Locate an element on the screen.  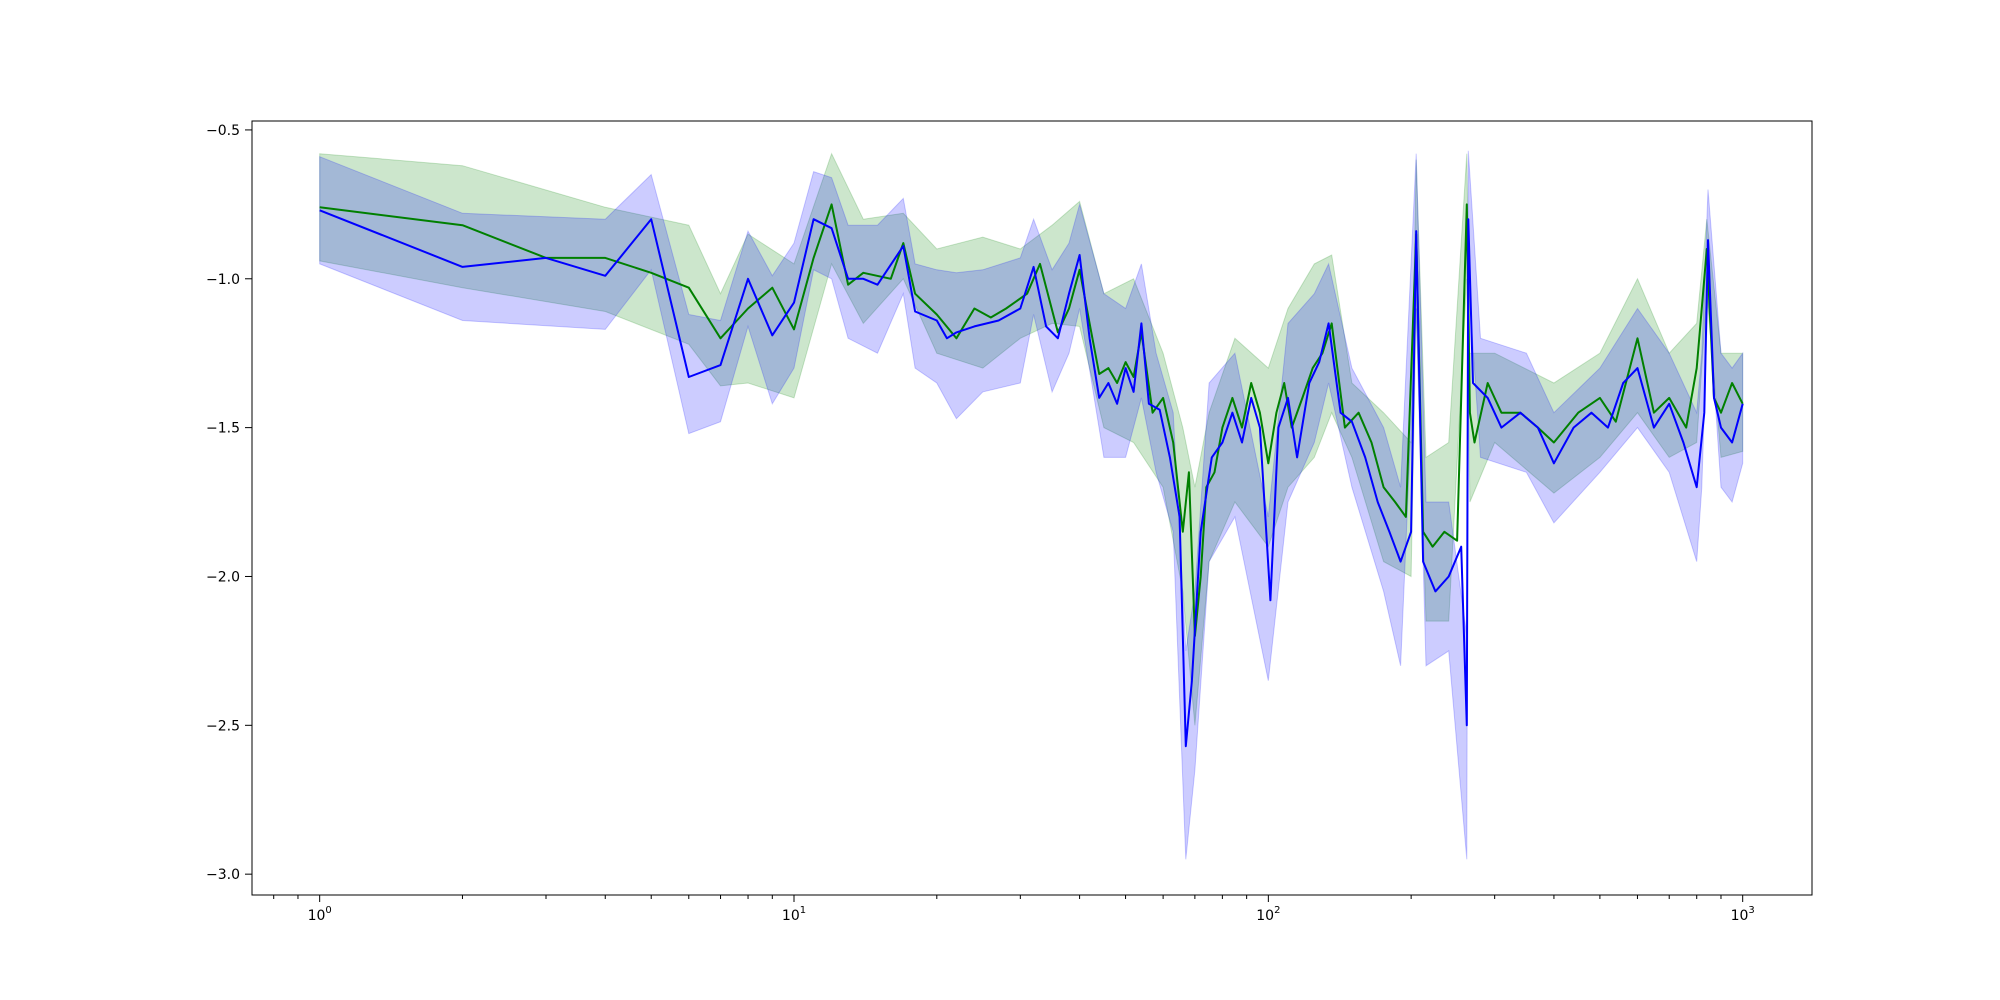
y-tick-label: −0.5 is located at coordinates (223, 131).